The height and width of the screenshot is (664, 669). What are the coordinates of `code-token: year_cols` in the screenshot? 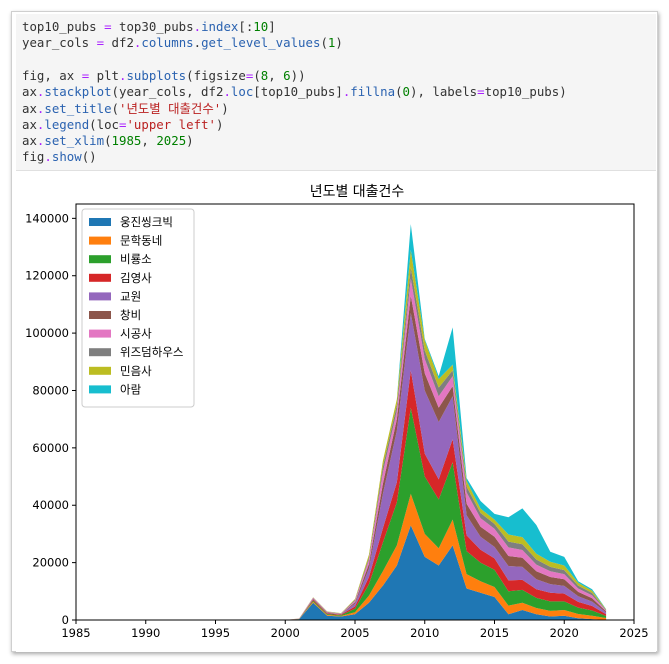 It's located at (59, 43).